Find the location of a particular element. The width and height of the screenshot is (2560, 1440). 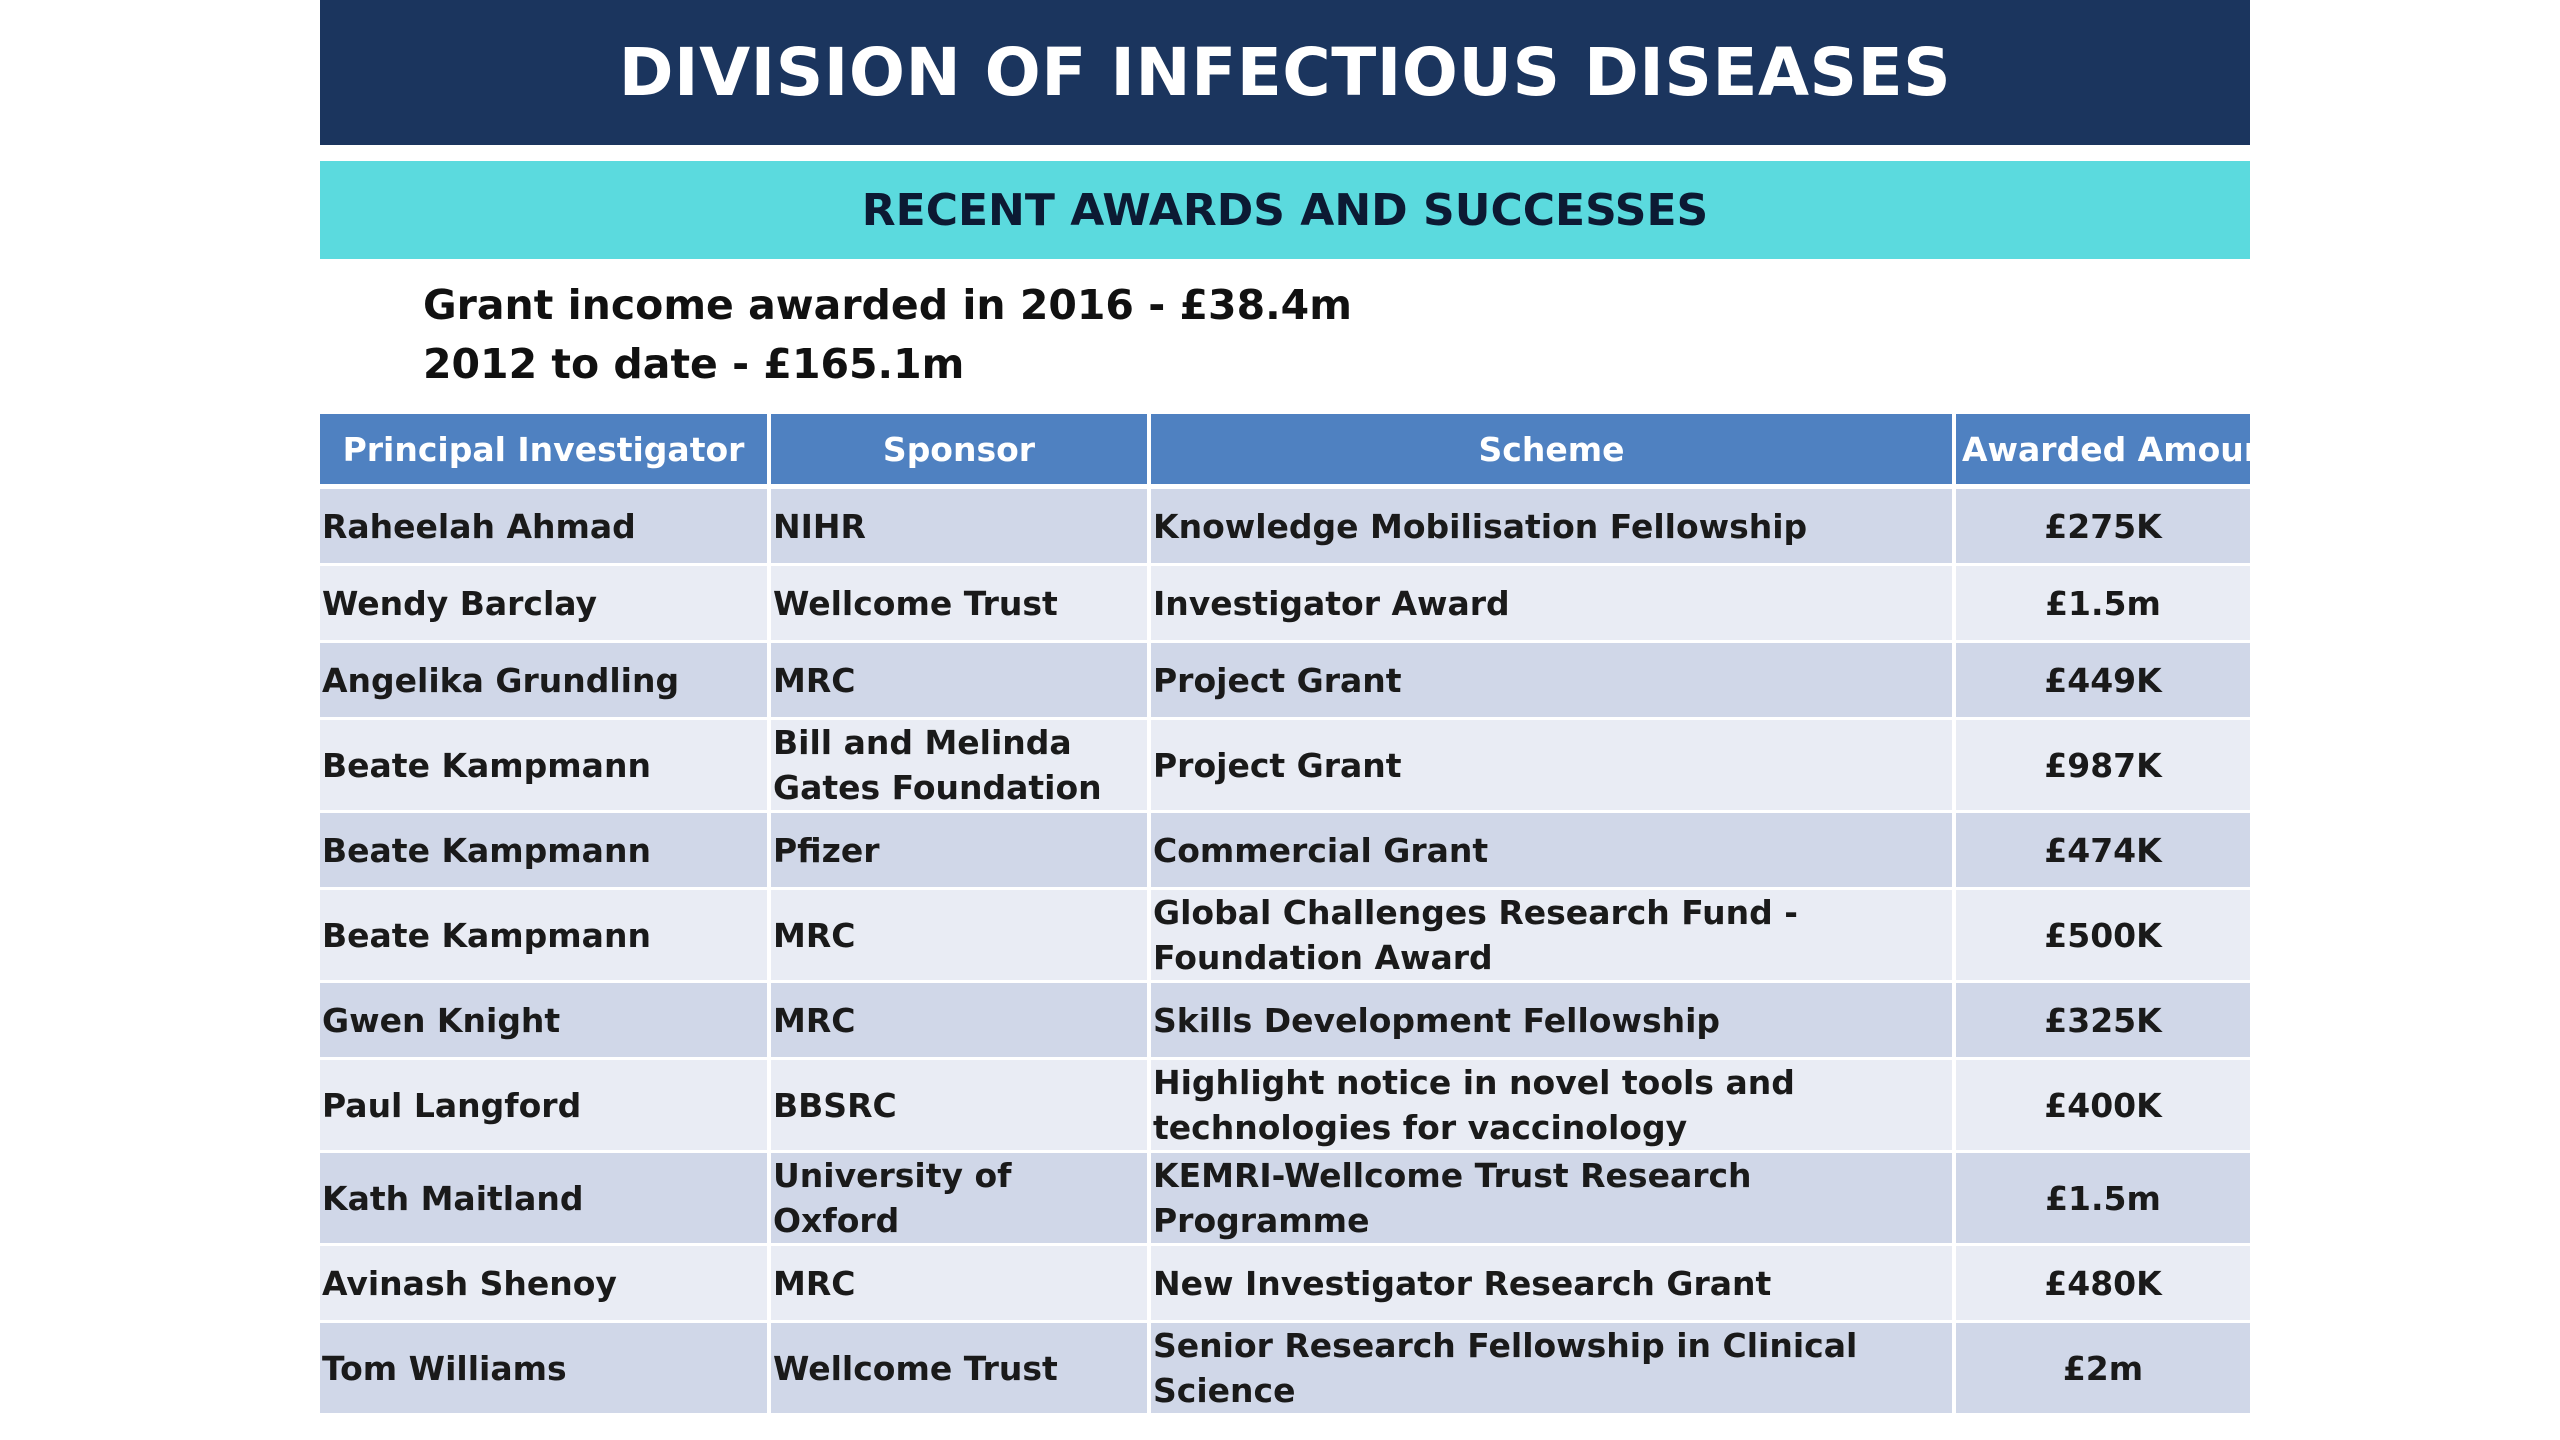

amount-cell: £500K is located at coordinates (2102, 935).